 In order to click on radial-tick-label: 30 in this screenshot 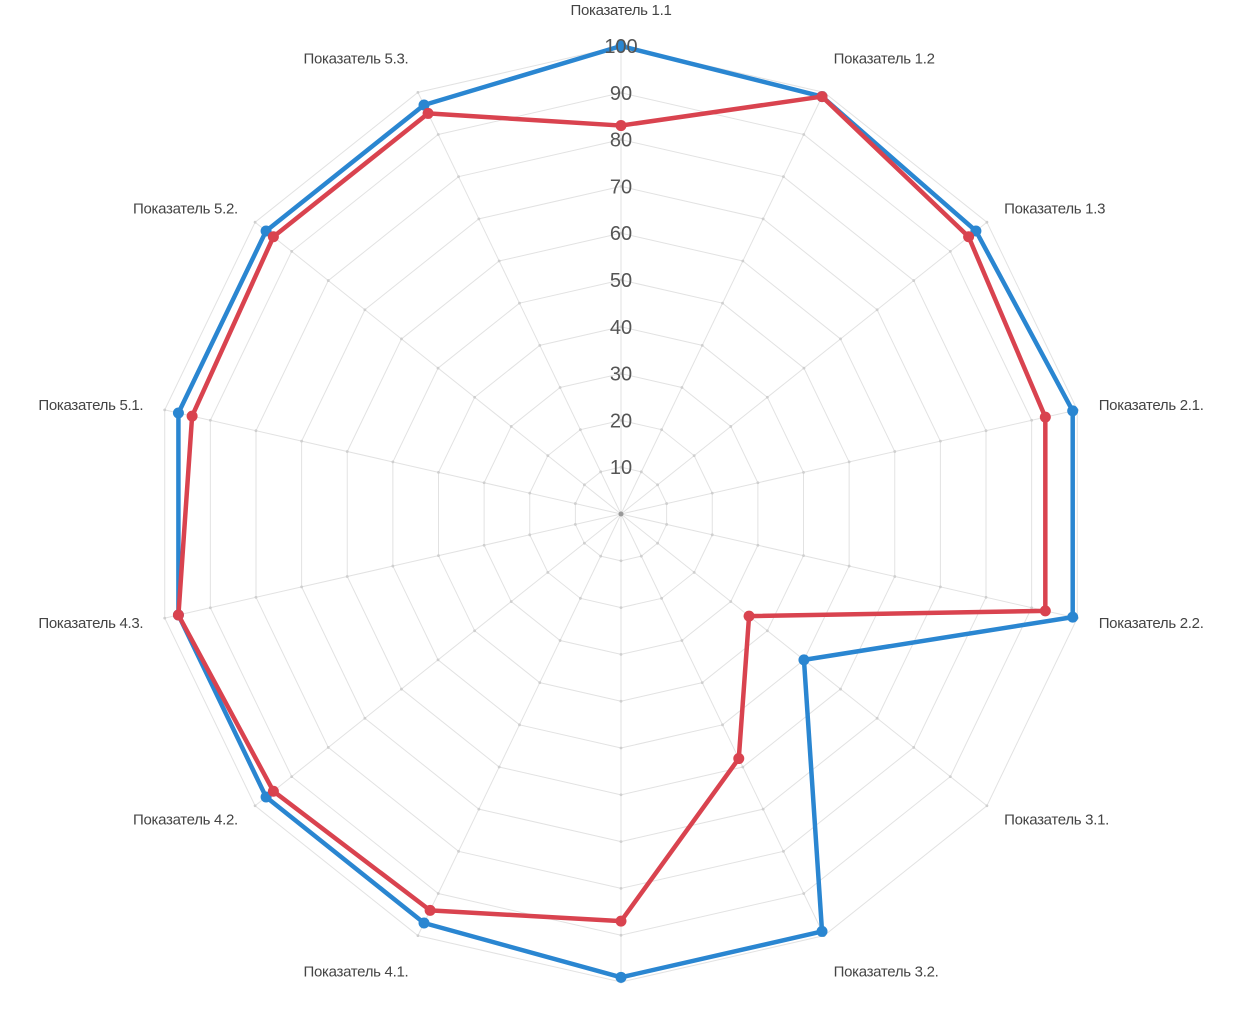, I will do `click(621, 375)`.